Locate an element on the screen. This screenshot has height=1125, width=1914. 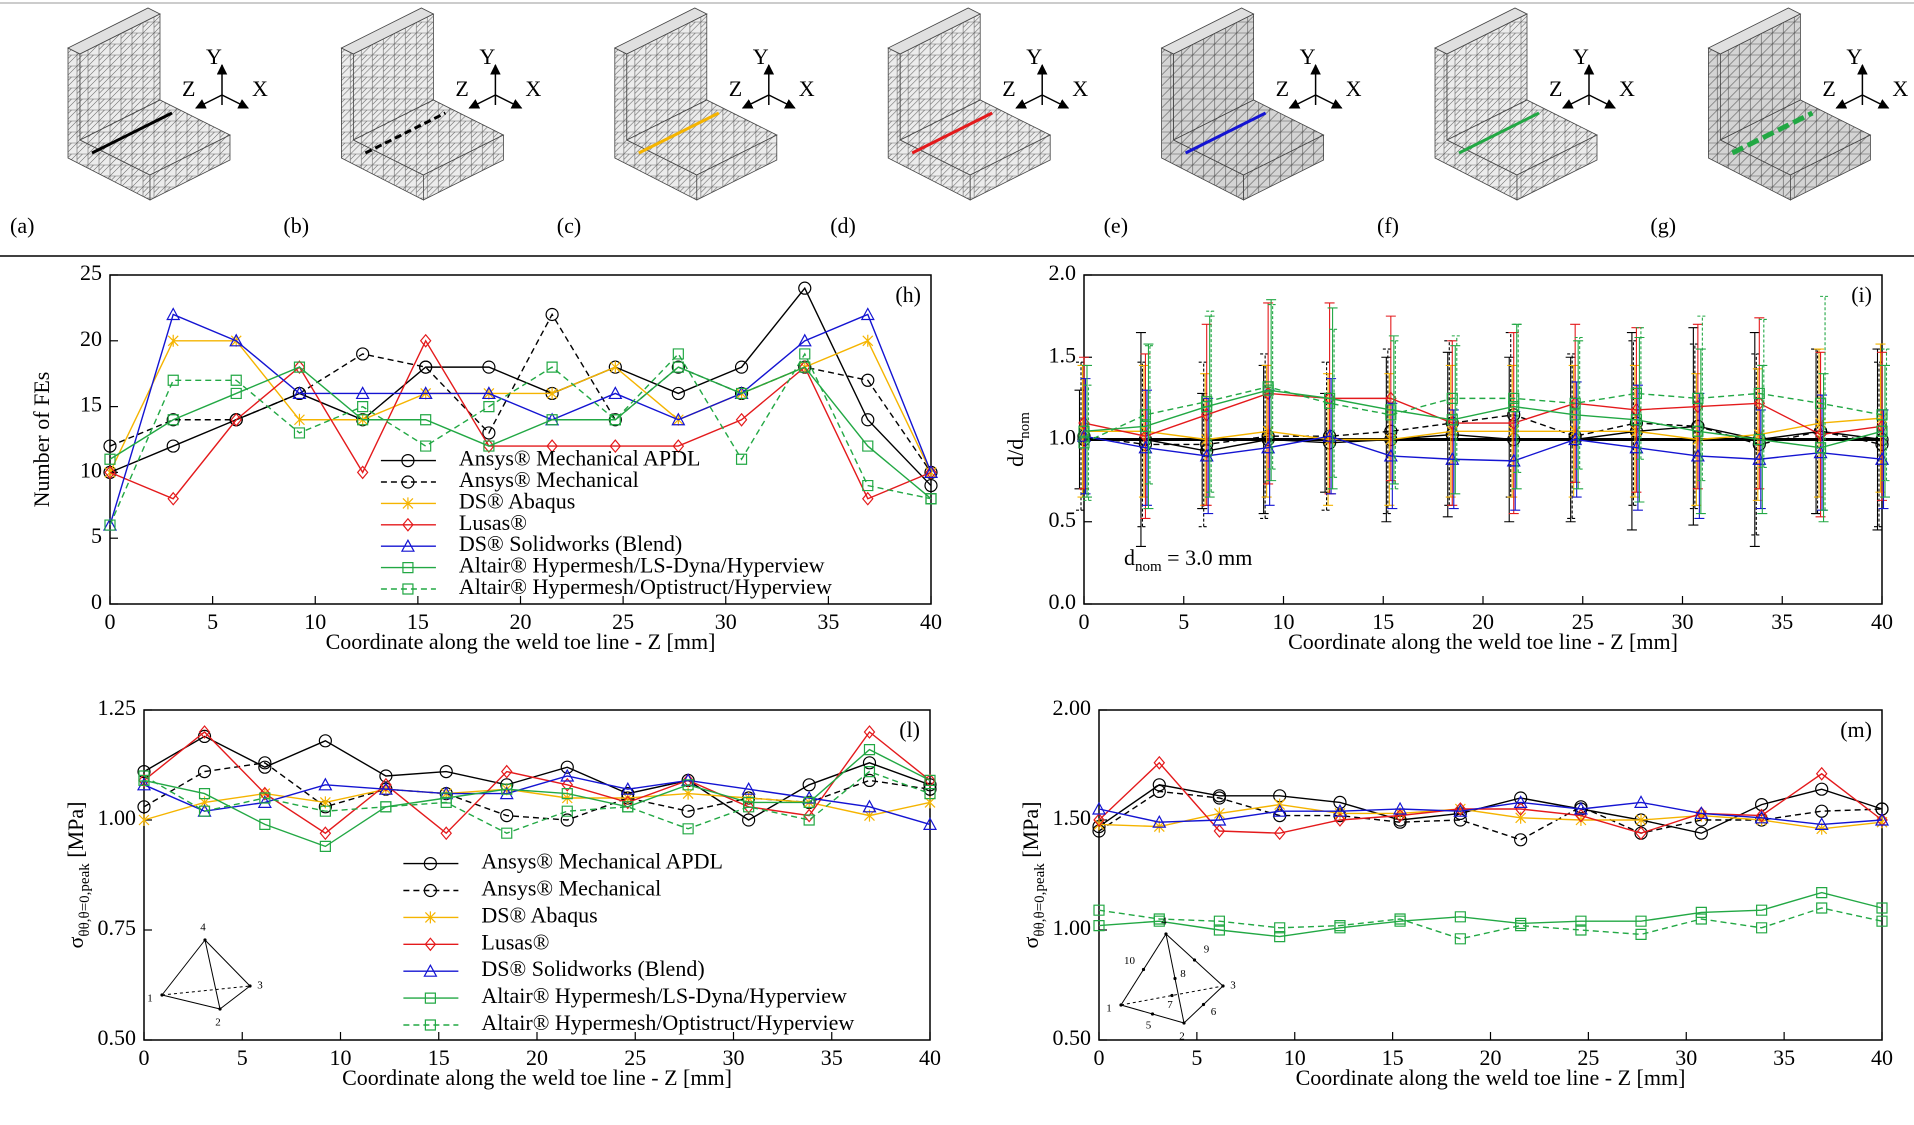
legend-label: Ansys® Mechanical is located at coordinates (549, 479).